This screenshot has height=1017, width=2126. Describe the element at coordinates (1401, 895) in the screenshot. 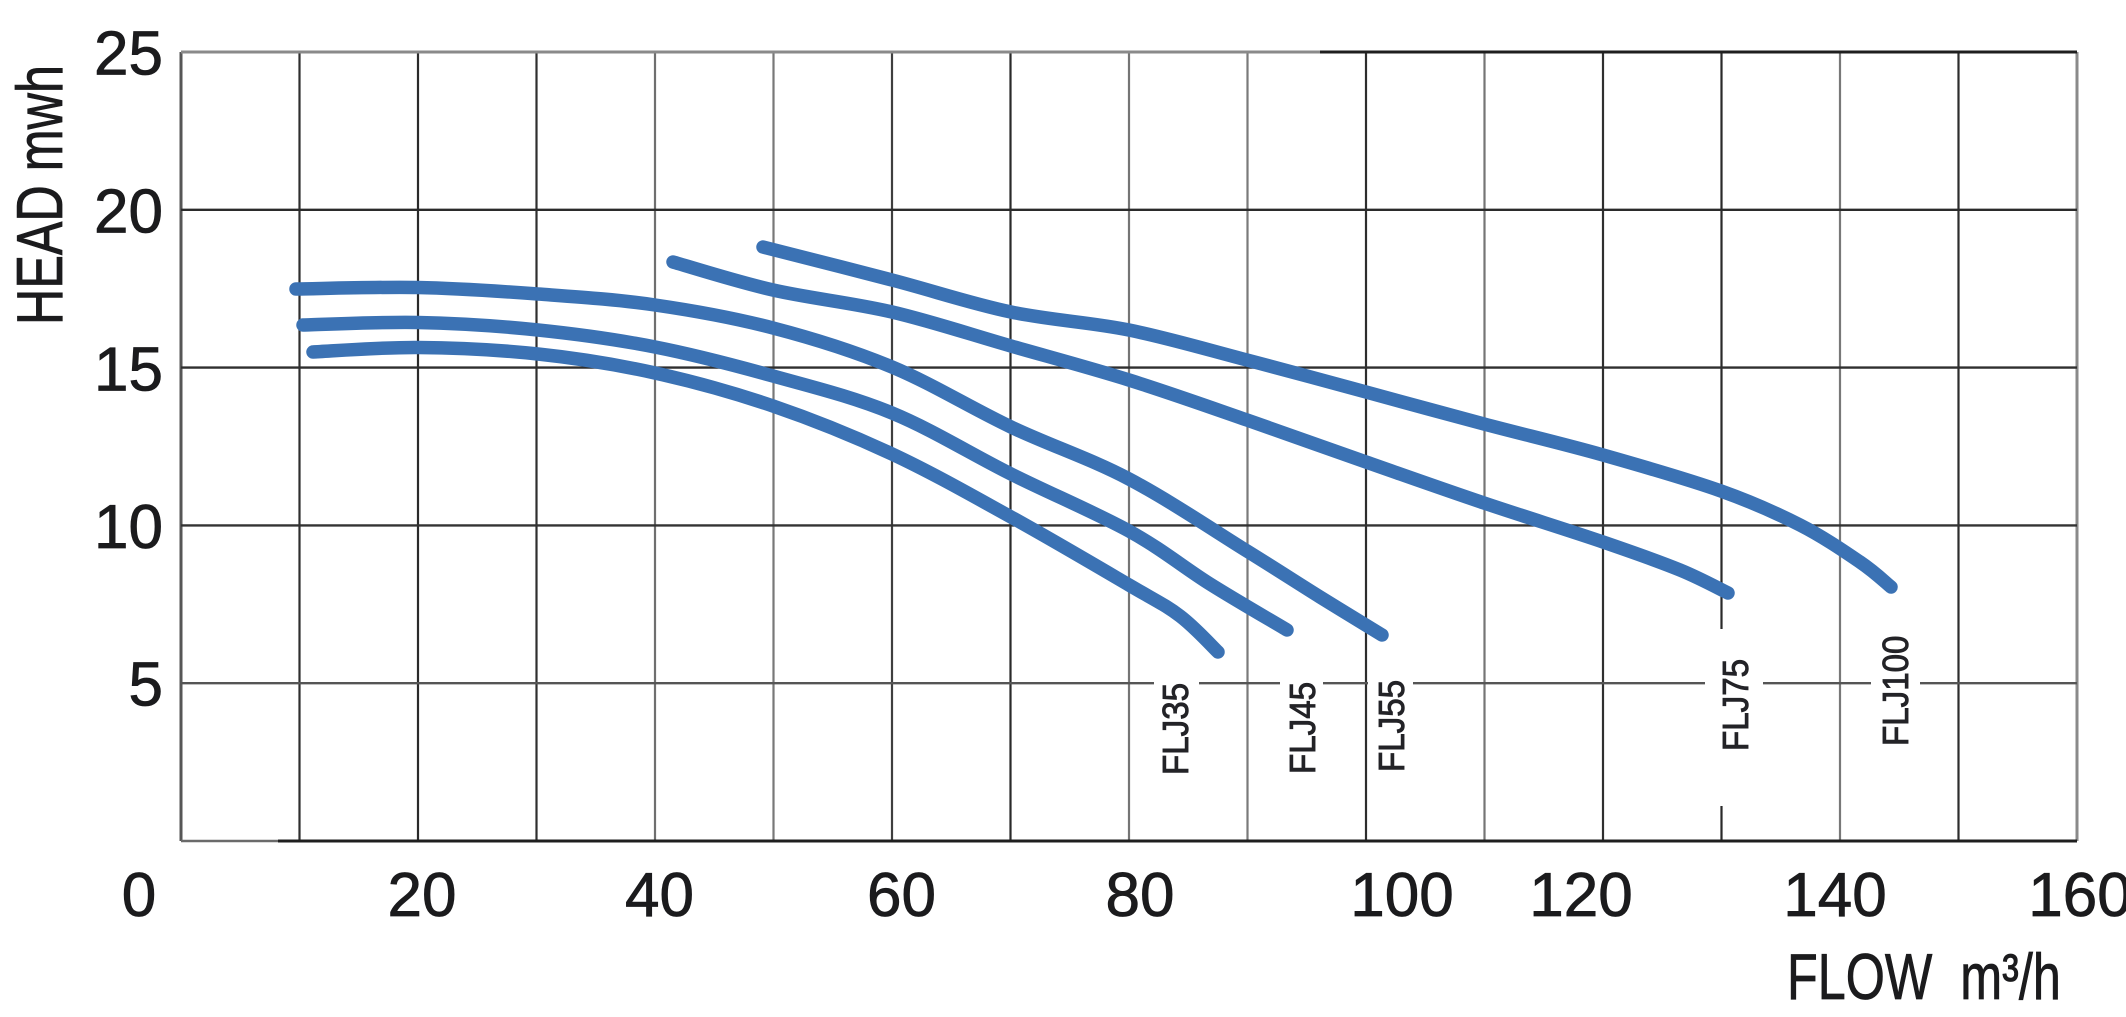

I see `svg-text: 100` at that location.